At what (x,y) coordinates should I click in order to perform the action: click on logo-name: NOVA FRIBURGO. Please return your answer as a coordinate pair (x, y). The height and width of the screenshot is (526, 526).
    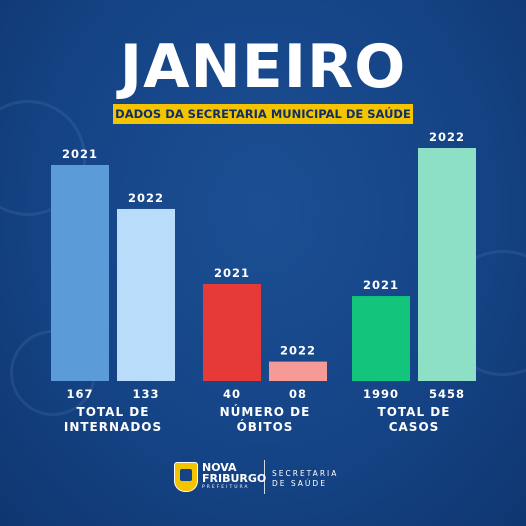
    Looking at the image, I should click on (234, 473).